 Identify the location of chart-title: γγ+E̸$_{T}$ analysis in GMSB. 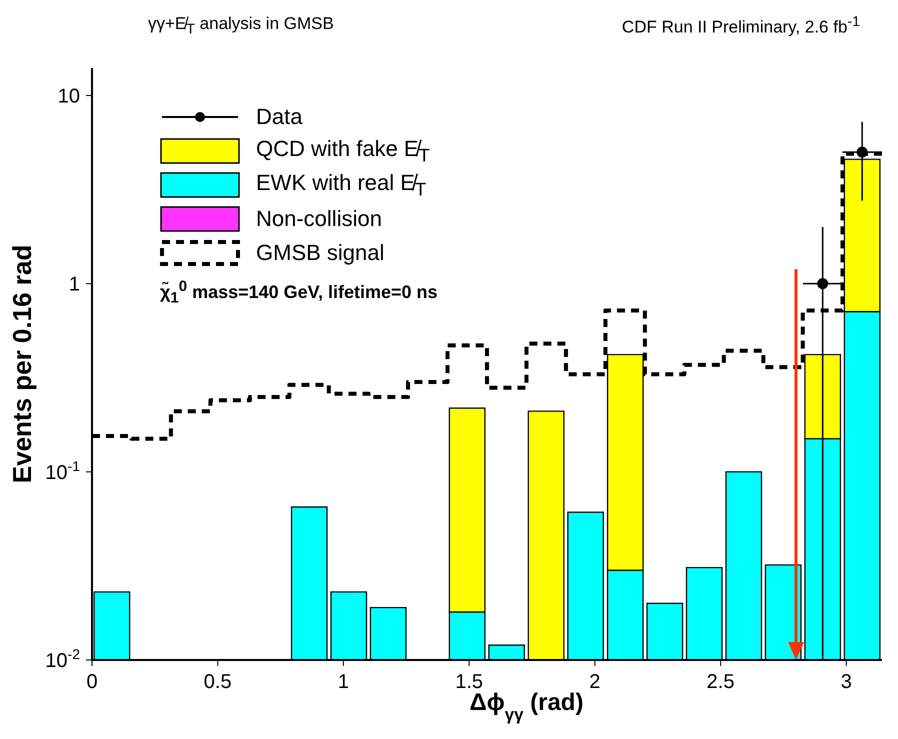
(241, 26).